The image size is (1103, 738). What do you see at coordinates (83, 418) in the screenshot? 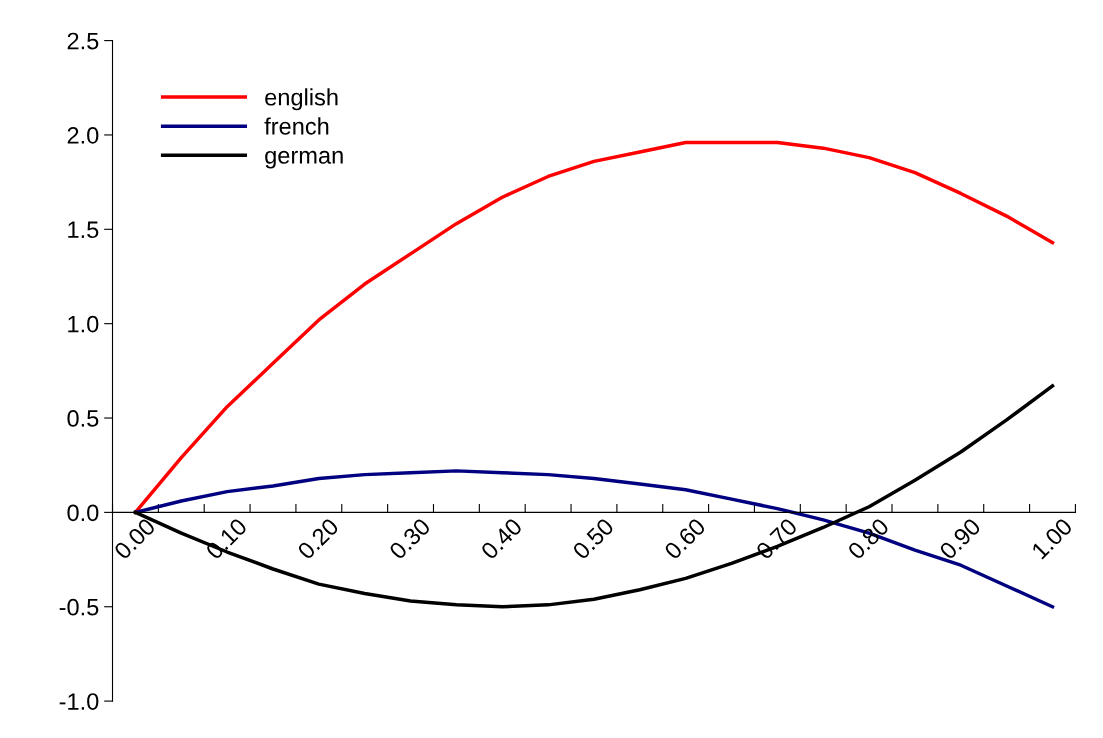
I see `y-tick-label: 0.5` at bounding box center [83, 418].